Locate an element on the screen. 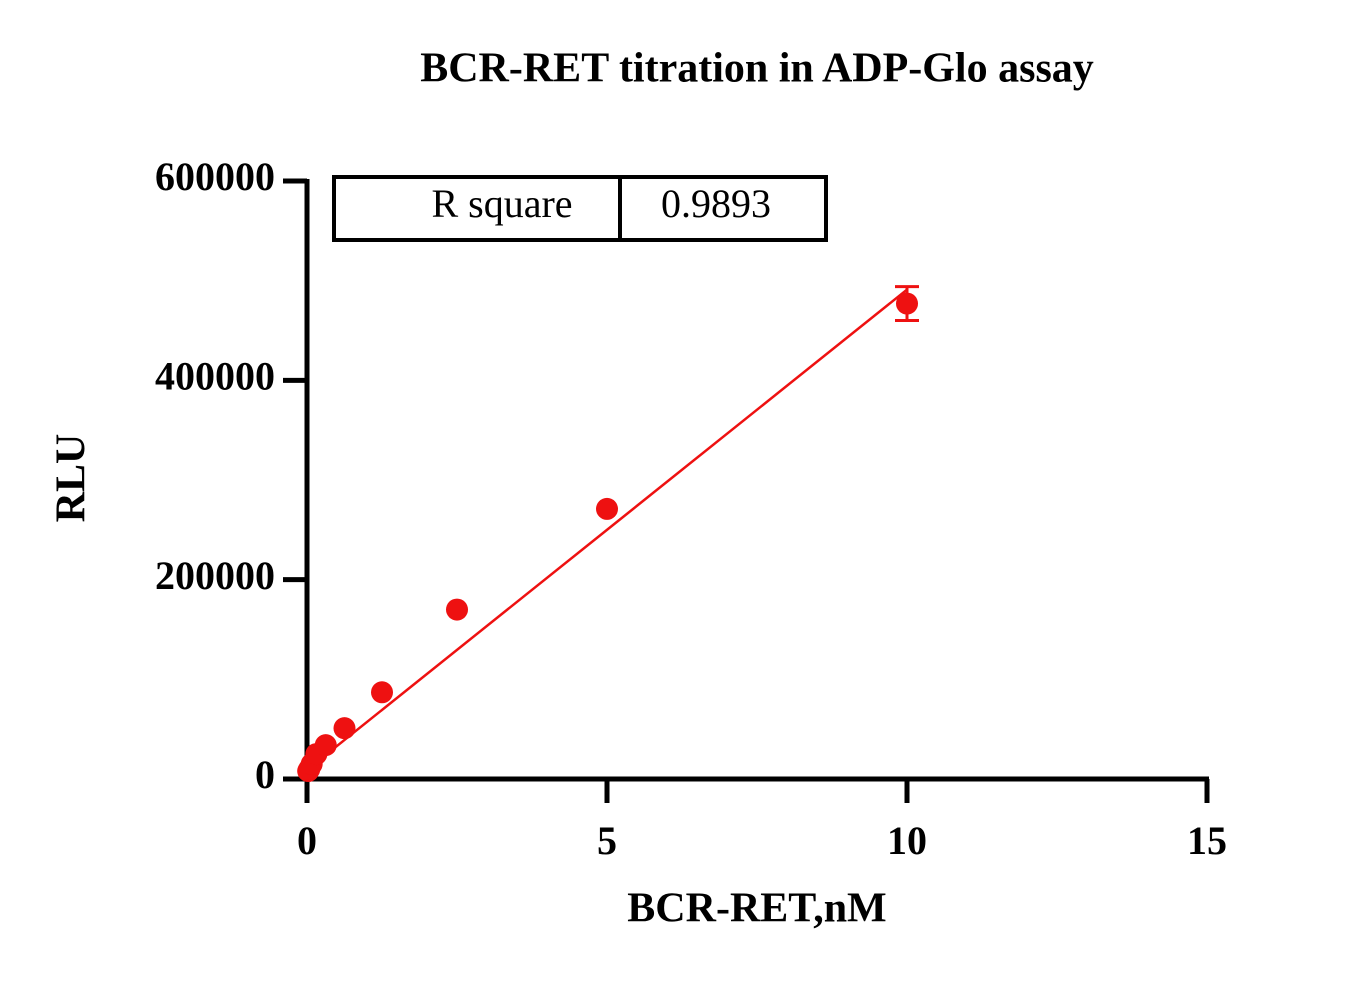 This screenshot has height=984, width=1359. chart-title: BCR-RET titration in ADP-Glo assay is located at coordinates (757, 69).